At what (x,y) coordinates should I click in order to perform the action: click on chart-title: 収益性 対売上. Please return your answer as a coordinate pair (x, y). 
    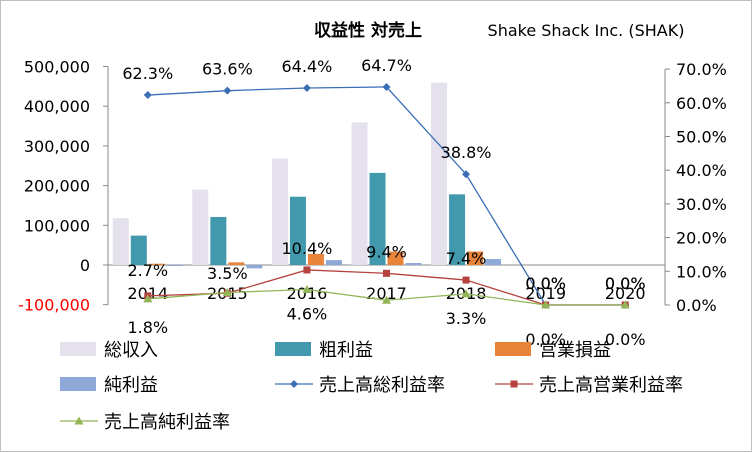
    Looking at the image, I should click on (368, 30).